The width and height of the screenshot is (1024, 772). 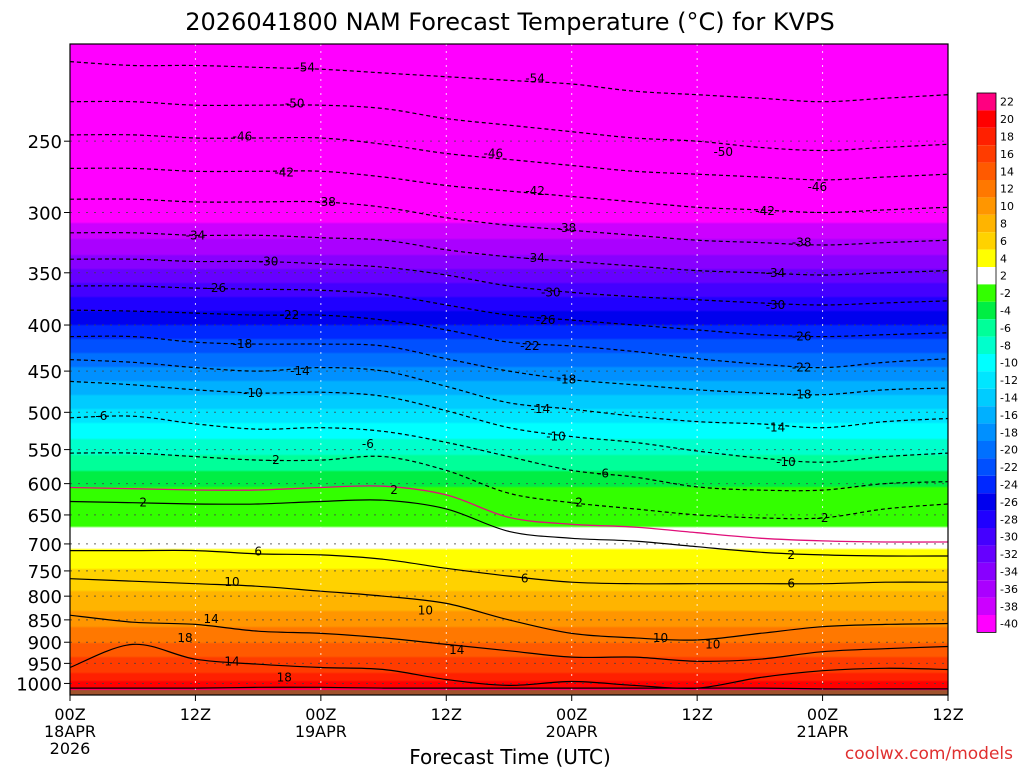 What do you see at coordinates (1007, 102) in the screenshot?
I see `colorbar-label: 22` at bounding box center [1007, 102].